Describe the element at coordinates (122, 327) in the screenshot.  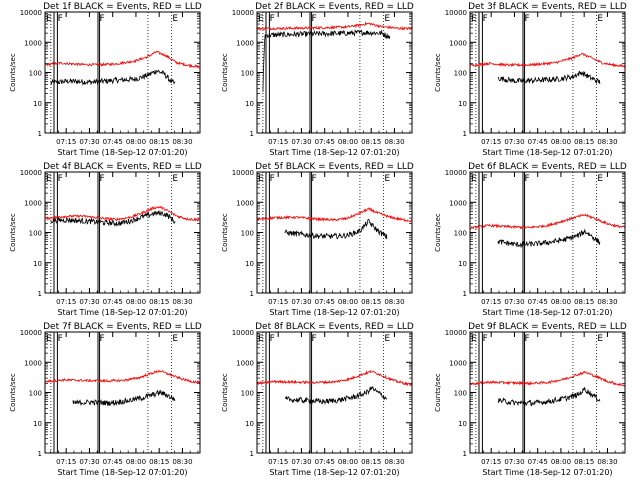
I see `panel-title: Det 7f BLACK = Events, RED = LLD` at that location.